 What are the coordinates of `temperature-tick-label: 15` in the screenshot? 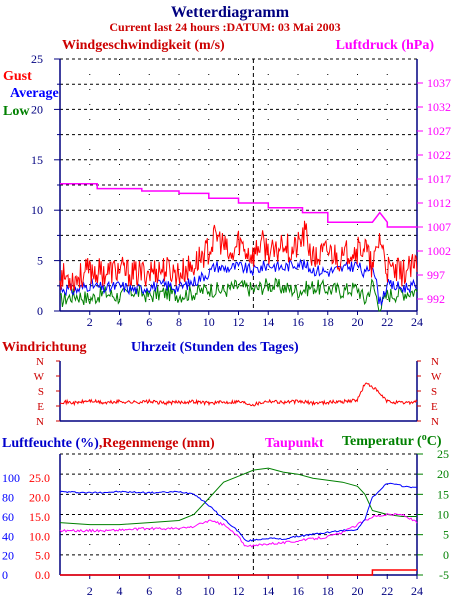 It's located at (443, 494).